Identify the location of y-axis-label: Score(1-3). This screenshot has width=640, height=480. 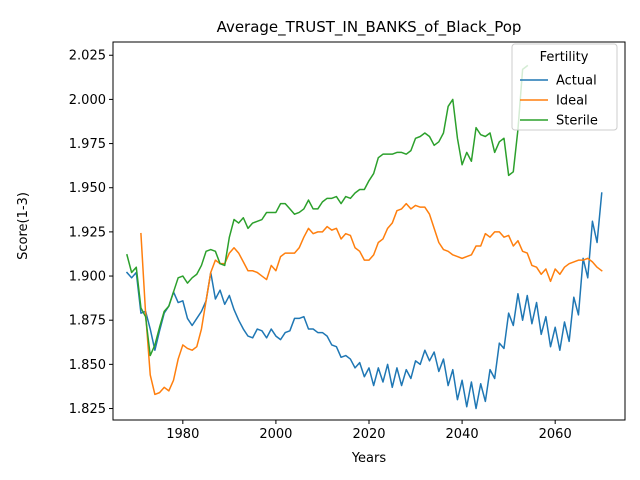
(23, 226).